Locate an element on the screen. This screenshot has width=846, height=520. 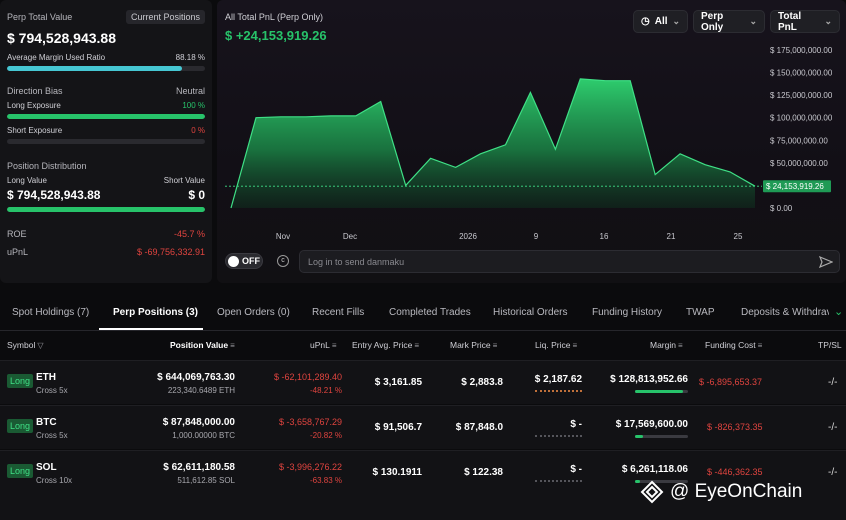
x-tick-label: 21 is located at coordinates (671, 236).